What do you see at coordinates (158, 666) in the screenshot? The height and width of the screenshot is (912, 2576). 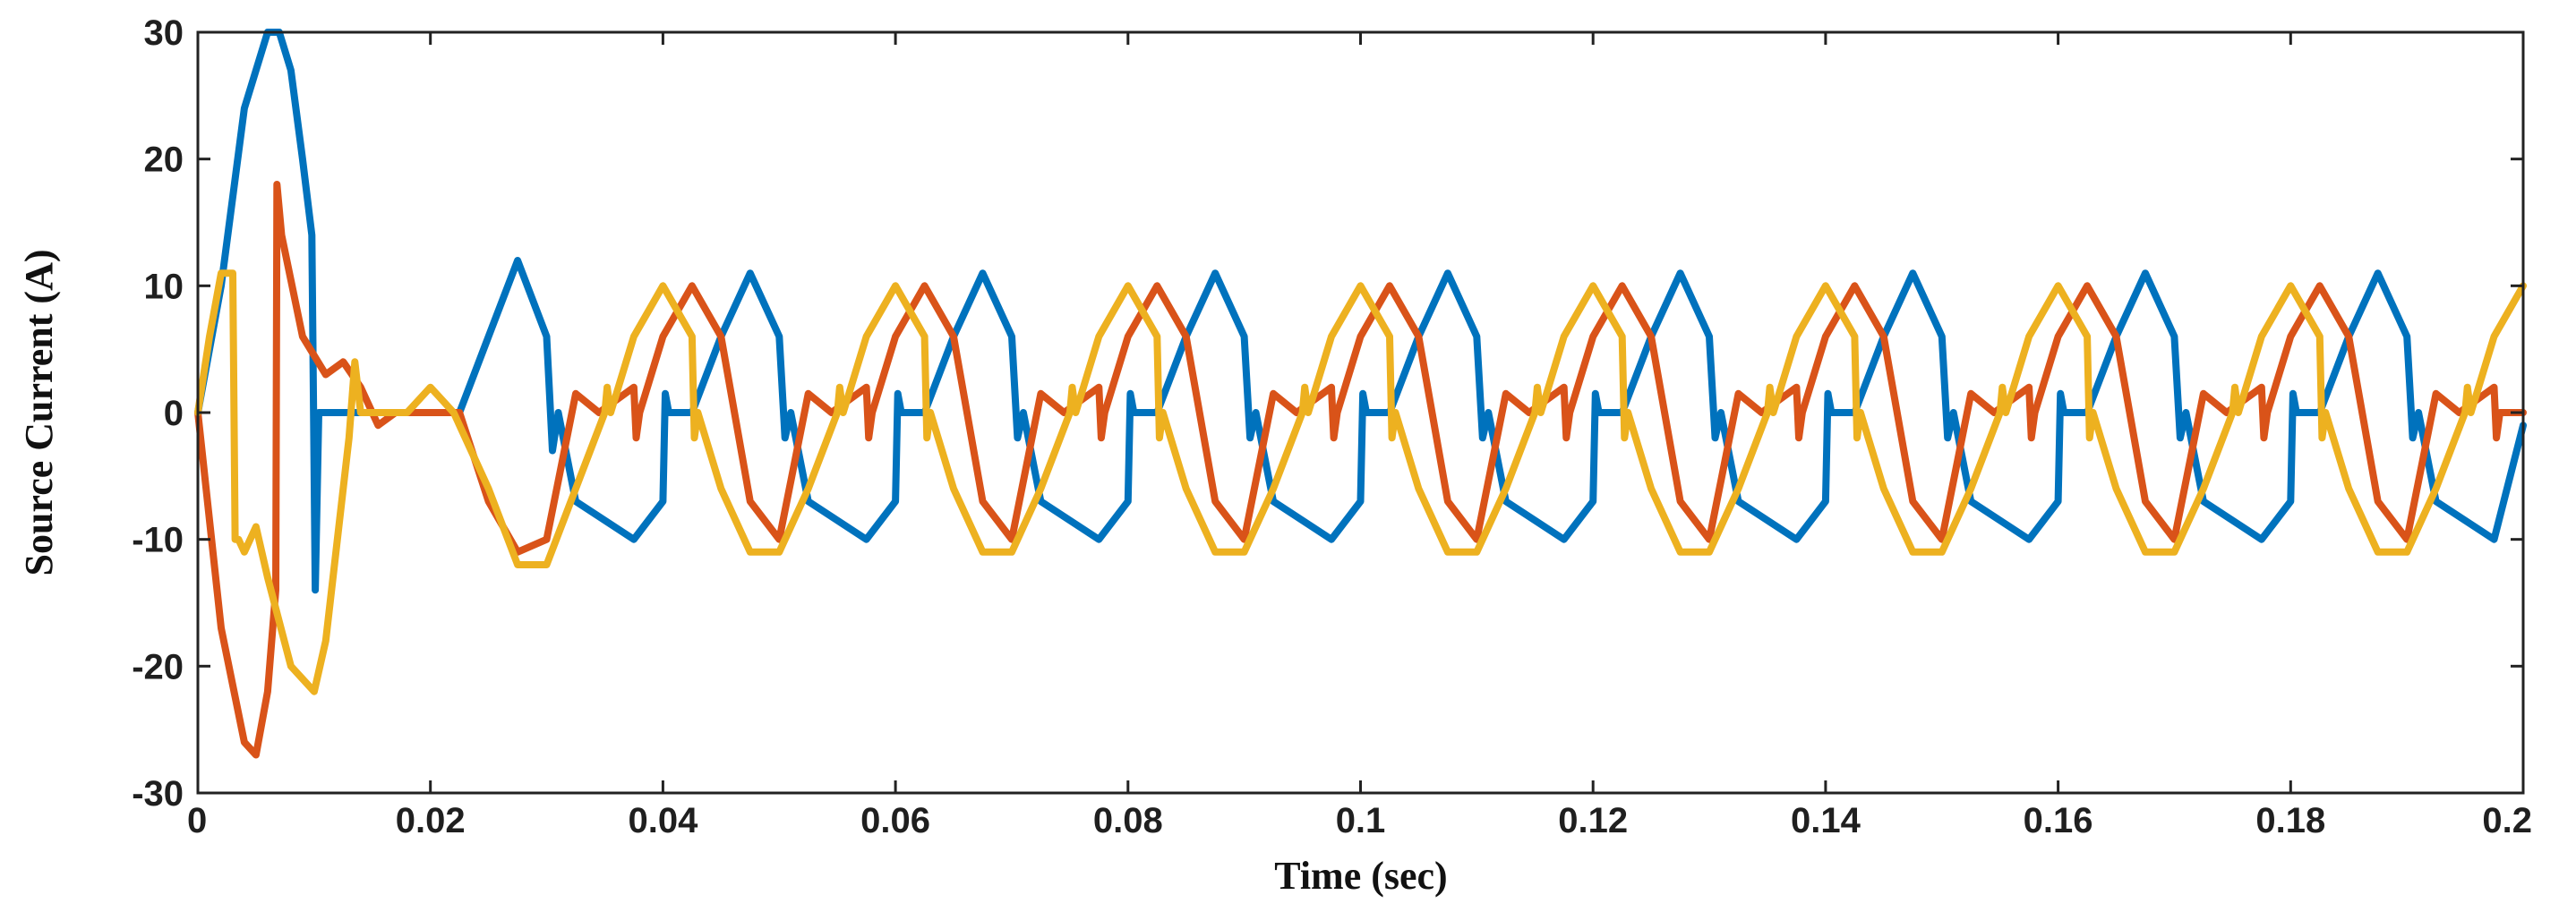 I see `y-tick-label: -20` at bounding box center [158, 666].